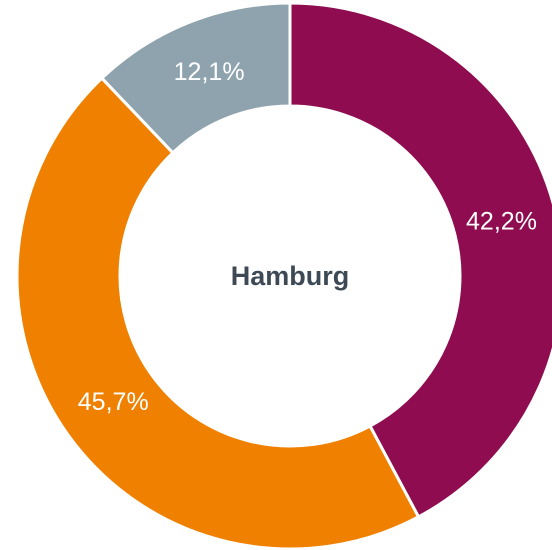 The width and height of the screenshot is (552, 550). I want to click on data-label: 45,7%, so click(113, 402).